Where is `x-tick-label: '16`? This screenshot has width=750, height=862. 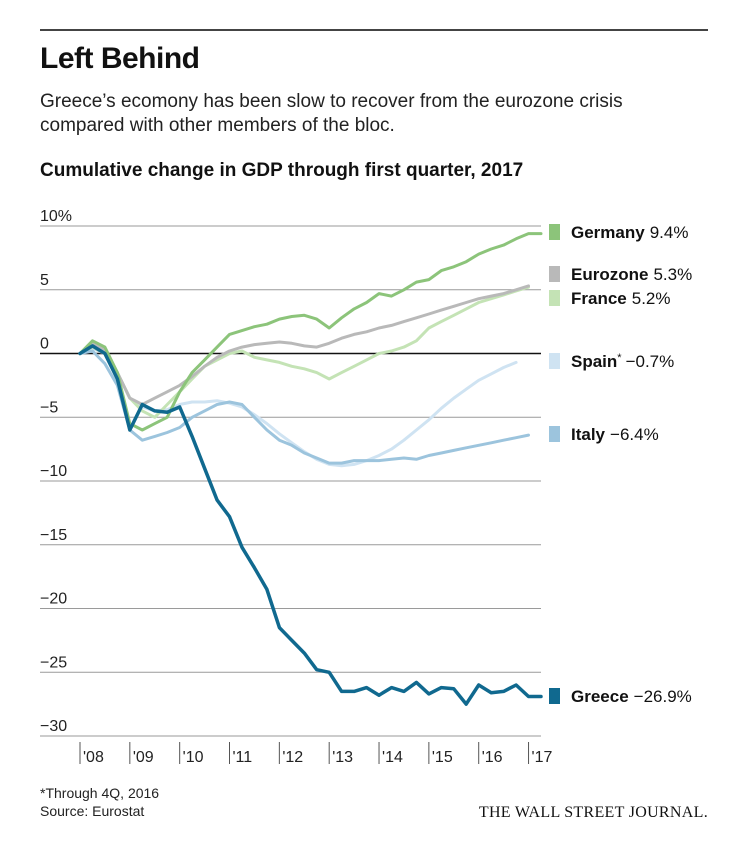
x-tick-label: '16 is located at coordinates (492, 757).